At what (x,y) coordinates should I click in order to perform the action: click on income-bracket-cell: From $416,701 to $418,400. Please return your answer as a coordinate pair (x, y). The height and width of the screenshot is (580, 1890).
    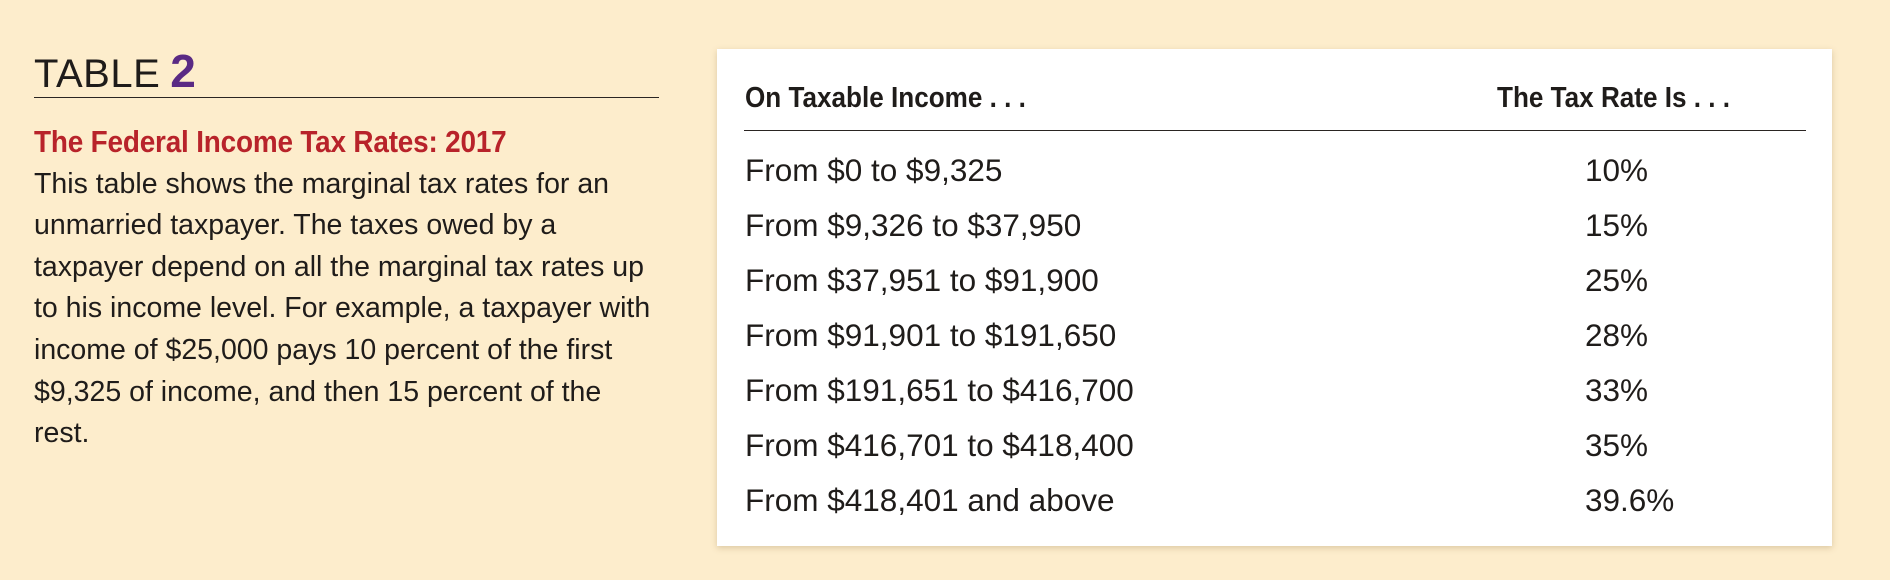
    Looking at the image, I should click on (939, 445).